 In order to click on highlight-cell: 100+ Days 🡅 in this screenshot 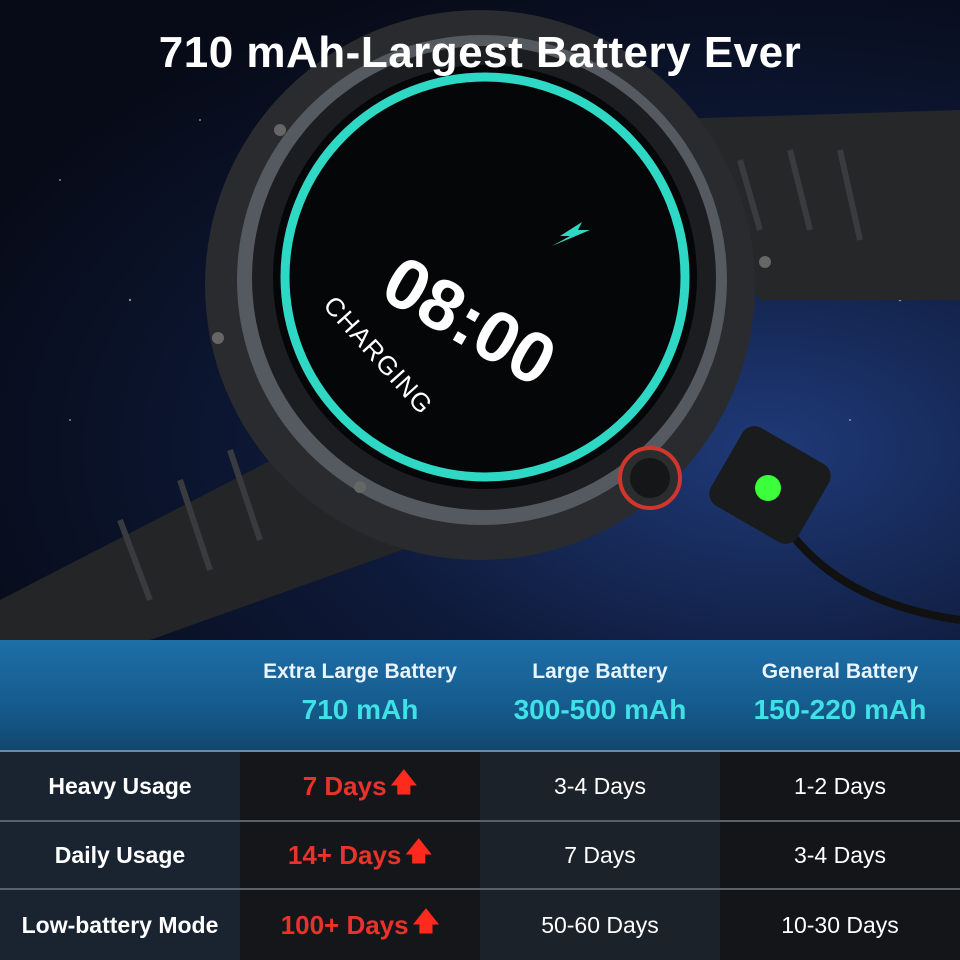, I will do `click(360, 925)`.